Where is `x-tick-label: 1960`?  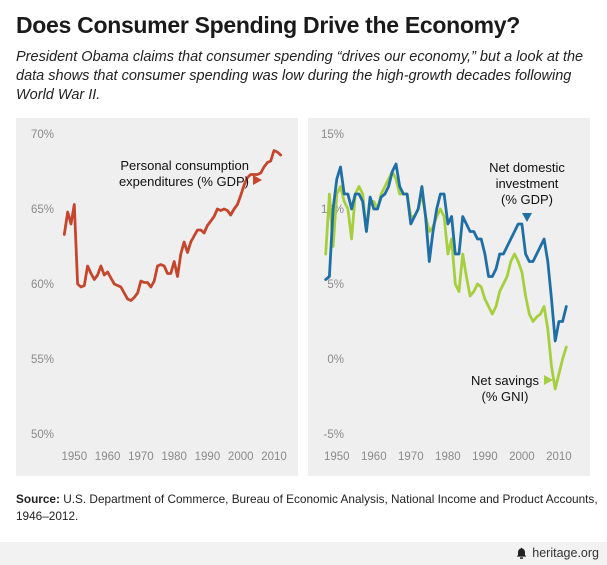
x-tick-label: 1960 is located at coordinates (108, 457).